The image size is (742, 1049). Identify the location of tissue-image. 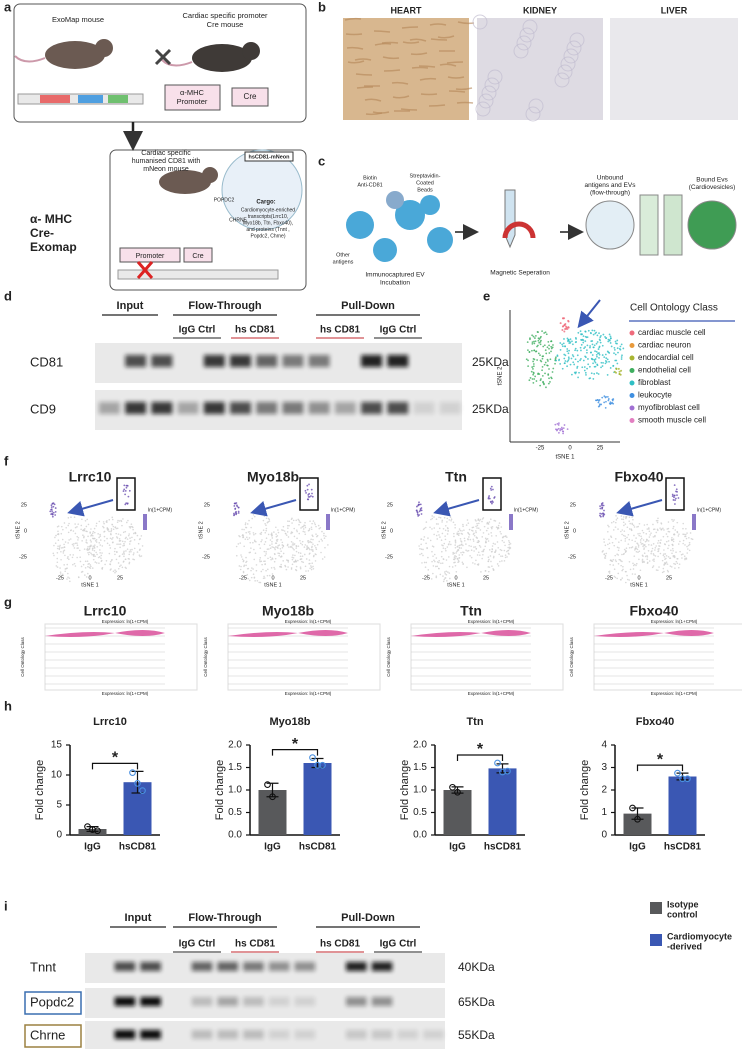
(674, 69).